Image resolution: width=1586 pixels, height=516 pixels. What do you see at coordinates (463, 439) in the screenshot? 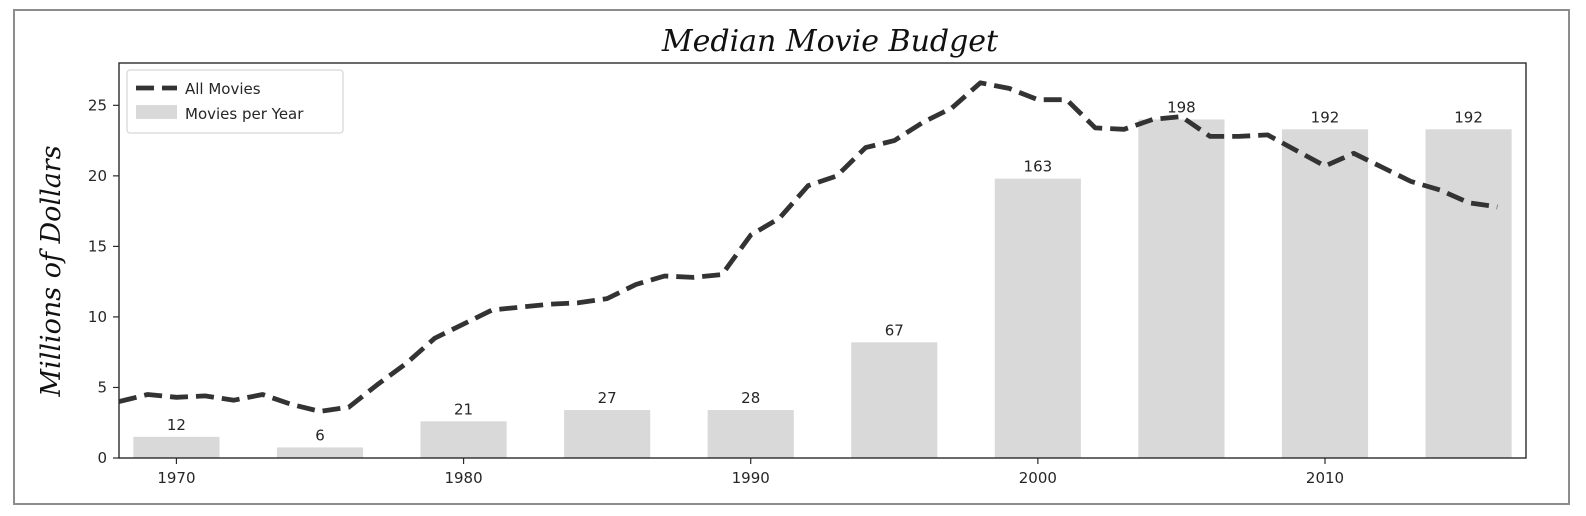
I see `bar-1980` at bounding box center [463, 439].